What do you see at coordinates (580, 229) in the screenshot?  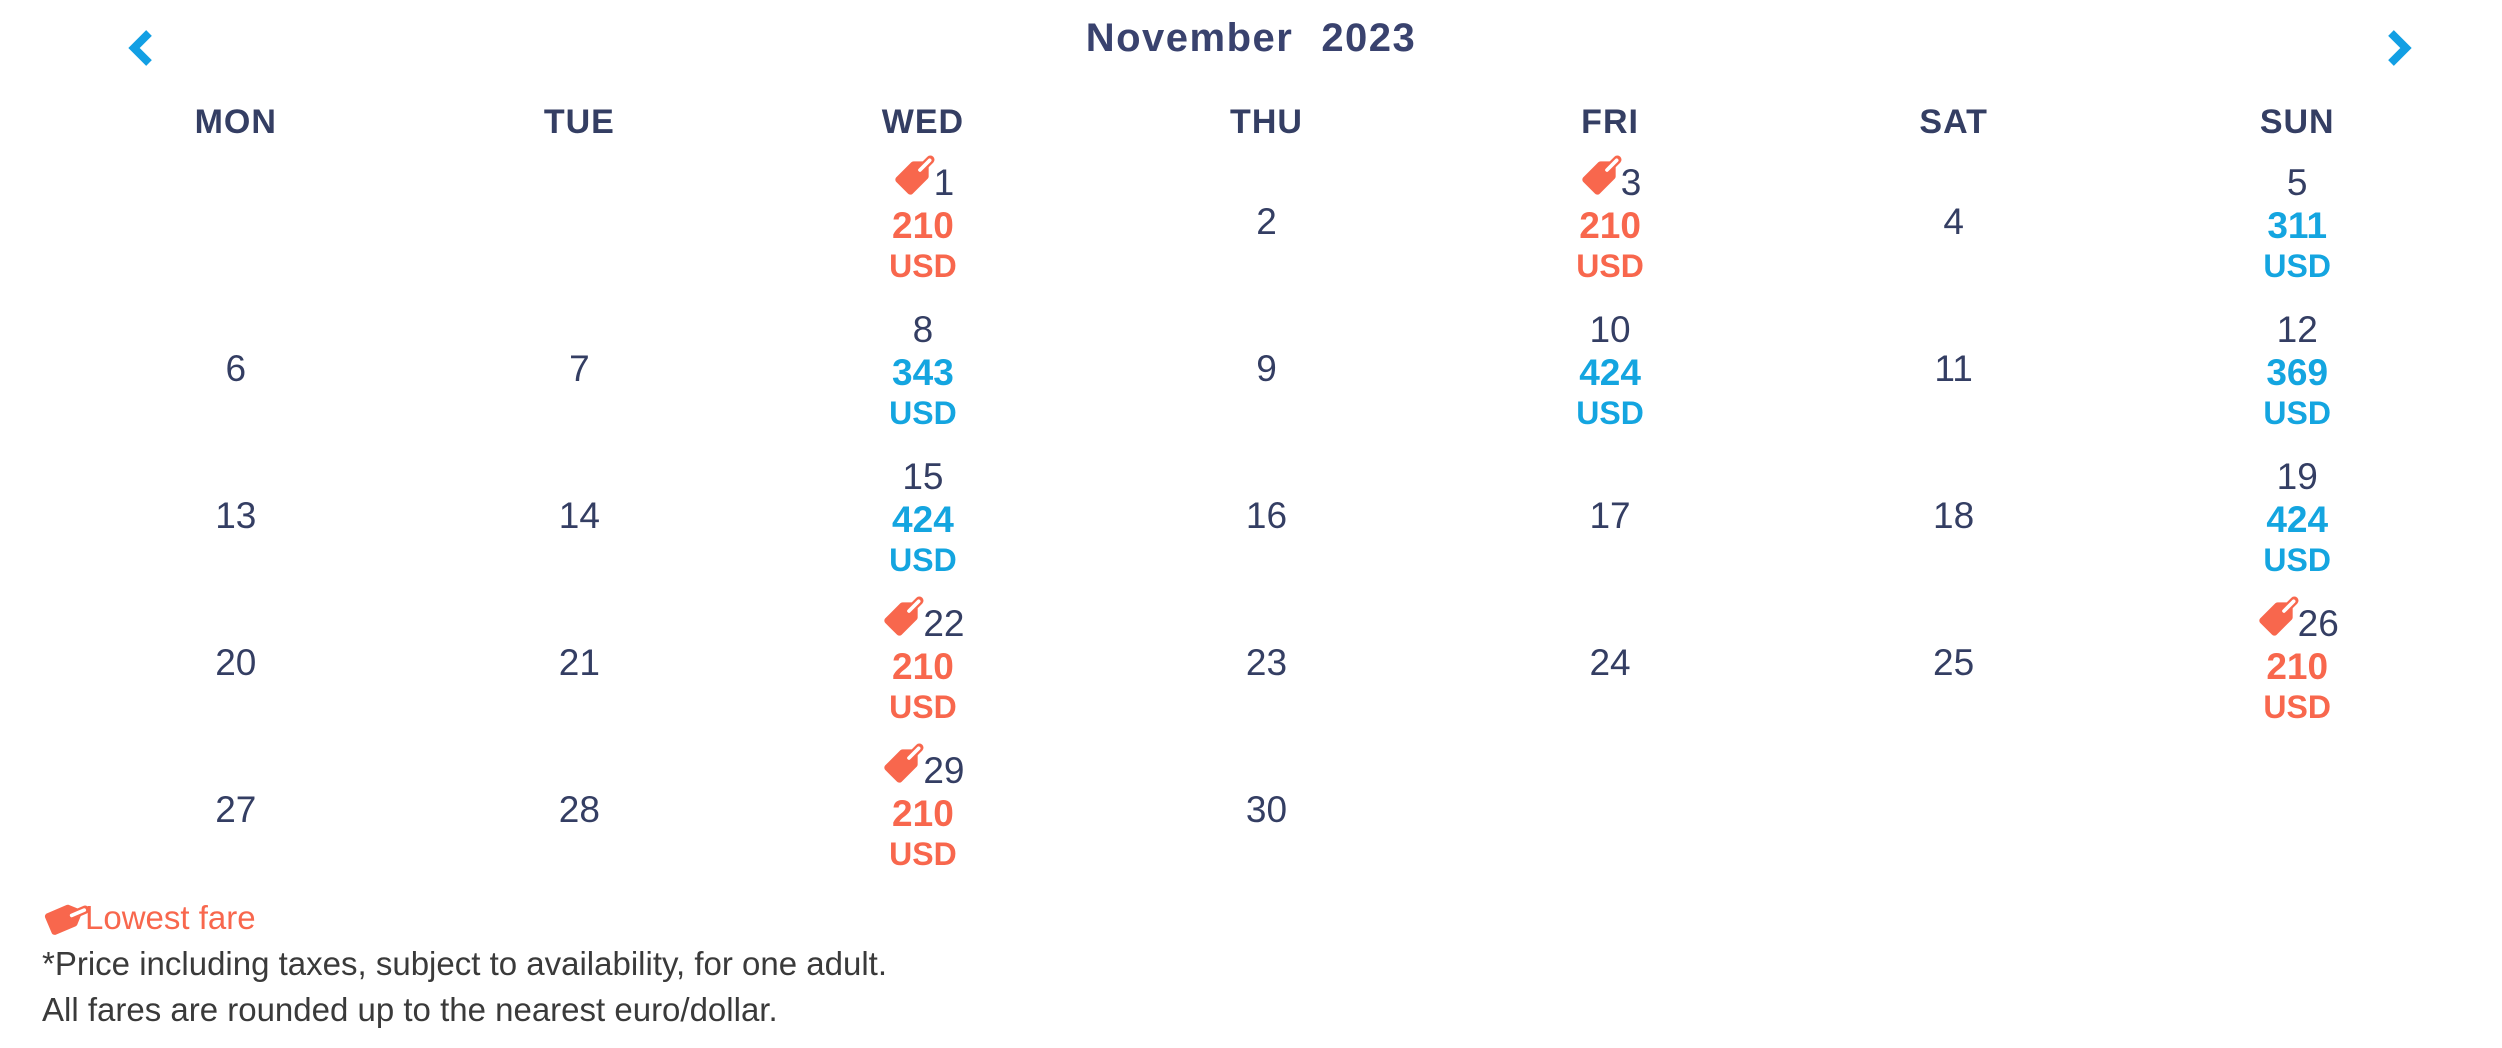 I see `empty-cell` at bounding box center [580, 229].